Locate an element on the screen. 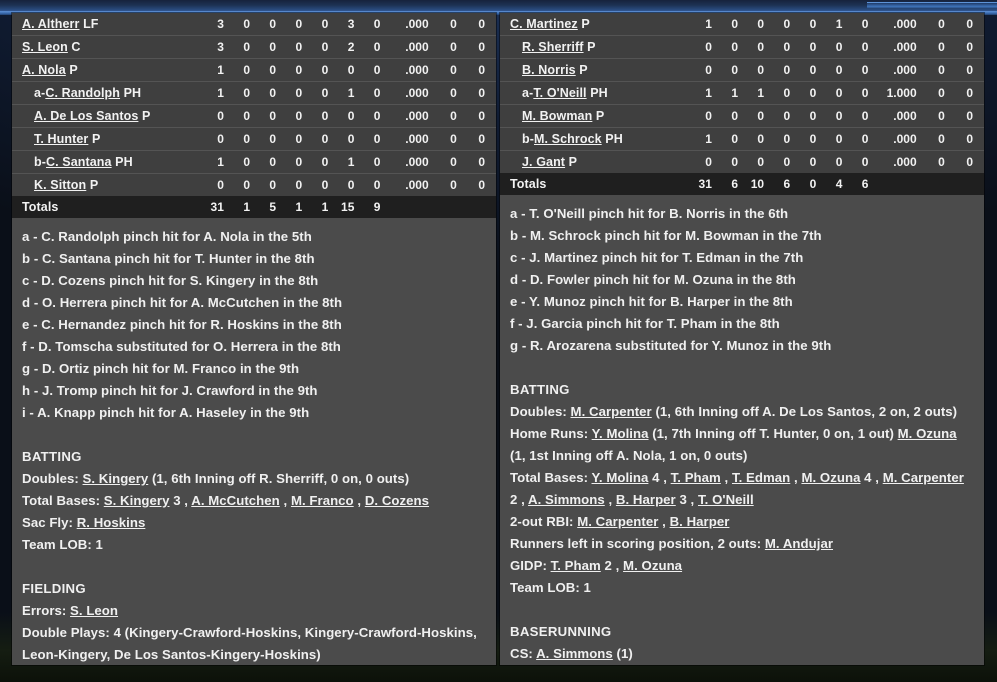 Image resolution: width=997 pixels, height=682 pixels. player-cell: a-C. Randolph PH is located at coordinates (110, 93).